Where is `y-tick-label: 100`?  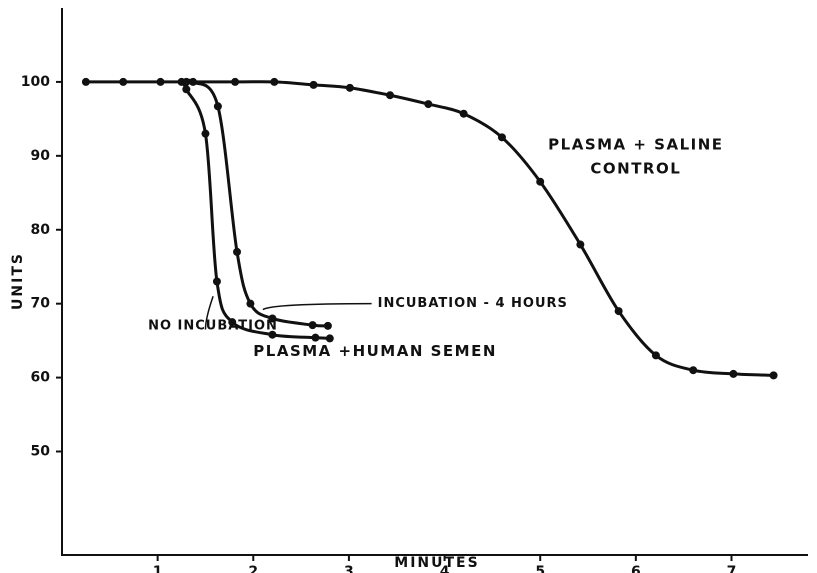 y-tick-label: 100 is located at coordinates (35, 82).